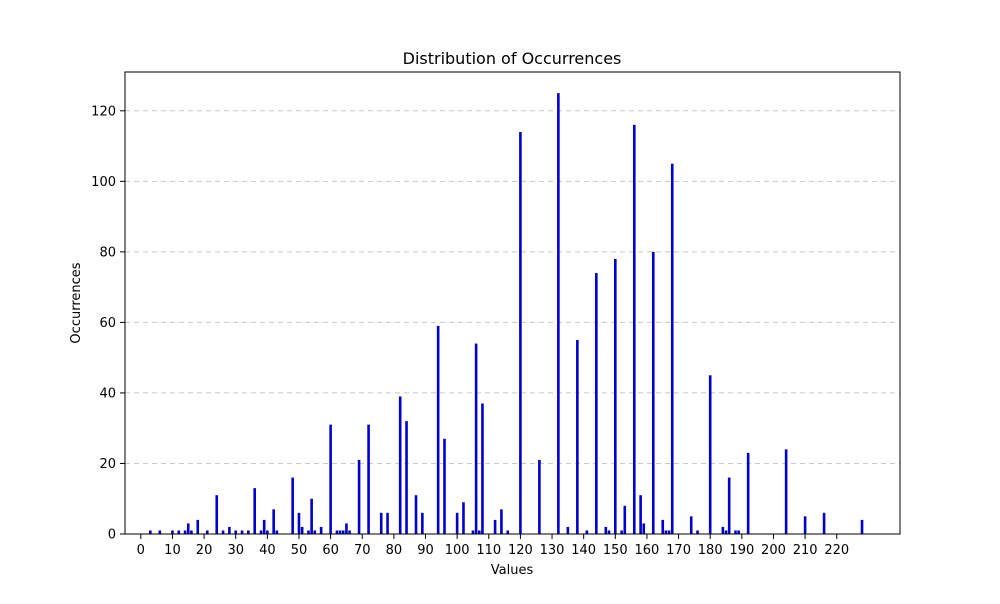 The height and width of the screenshot is (604, 1000). Describe the element at coordinates (141, 550) in the screenshot. I see `x-tick-label-0: 0` at that location.